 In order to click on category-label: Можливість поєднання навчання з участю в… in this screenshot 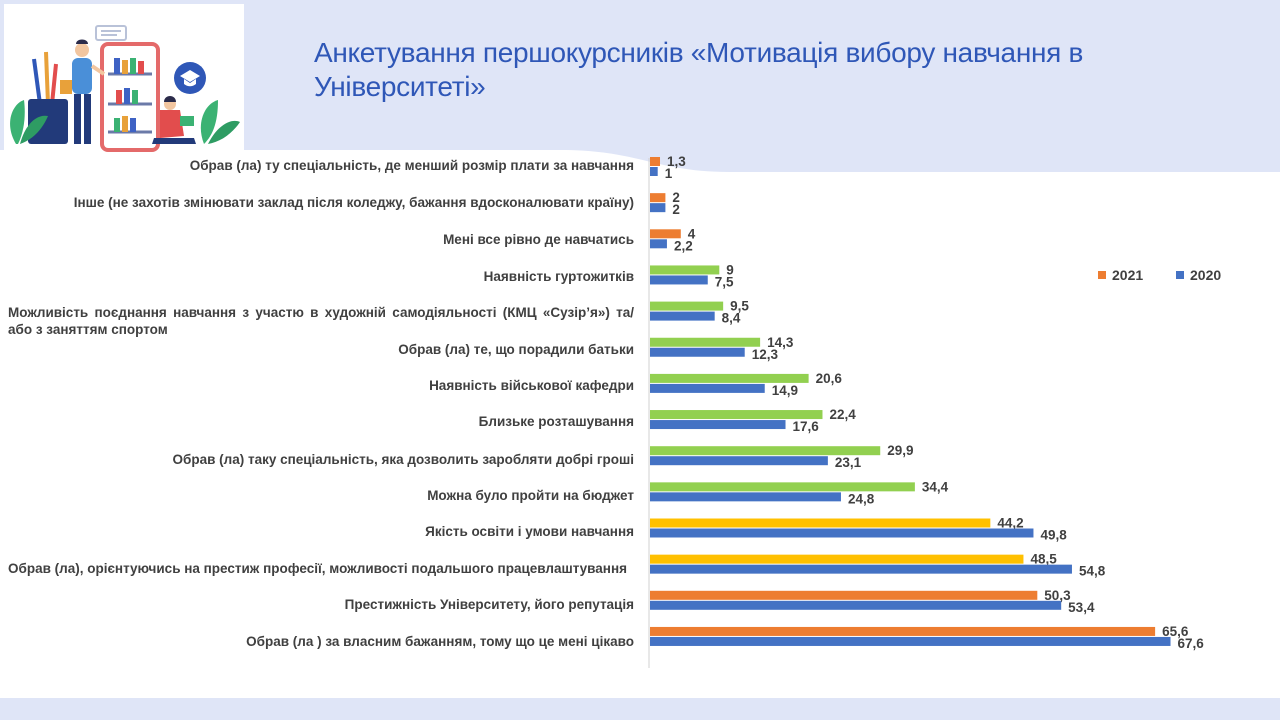, I will do `click(321, 321)`.